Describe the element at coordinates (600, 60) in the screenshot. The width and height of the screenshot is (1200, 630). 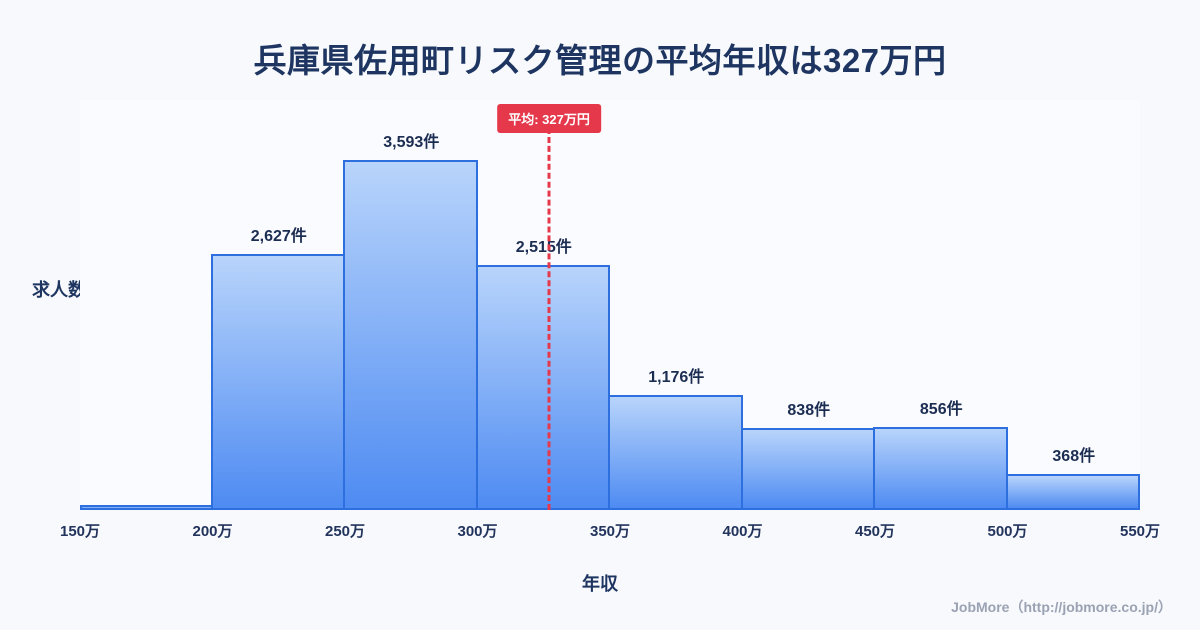
I see `page-title: 兵庫県佐用町リスク管理の平均年収は327万円` at that location.